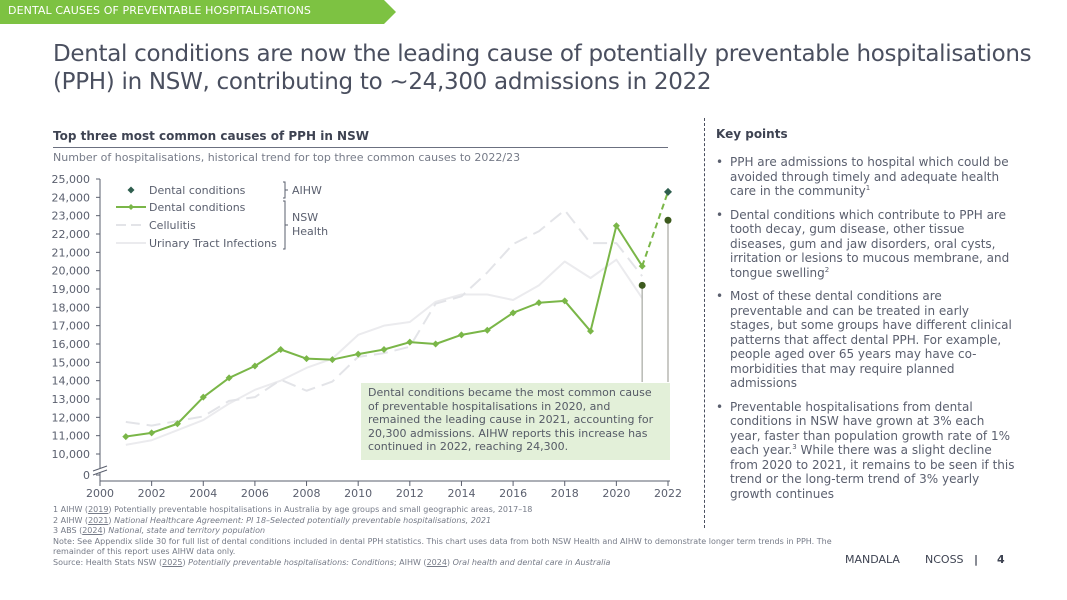  What do you see at coordinates (172, 225) in the screenshot?
I see `legend-label-cellulitis: Cellulitis` at bounding box center [172, 225].